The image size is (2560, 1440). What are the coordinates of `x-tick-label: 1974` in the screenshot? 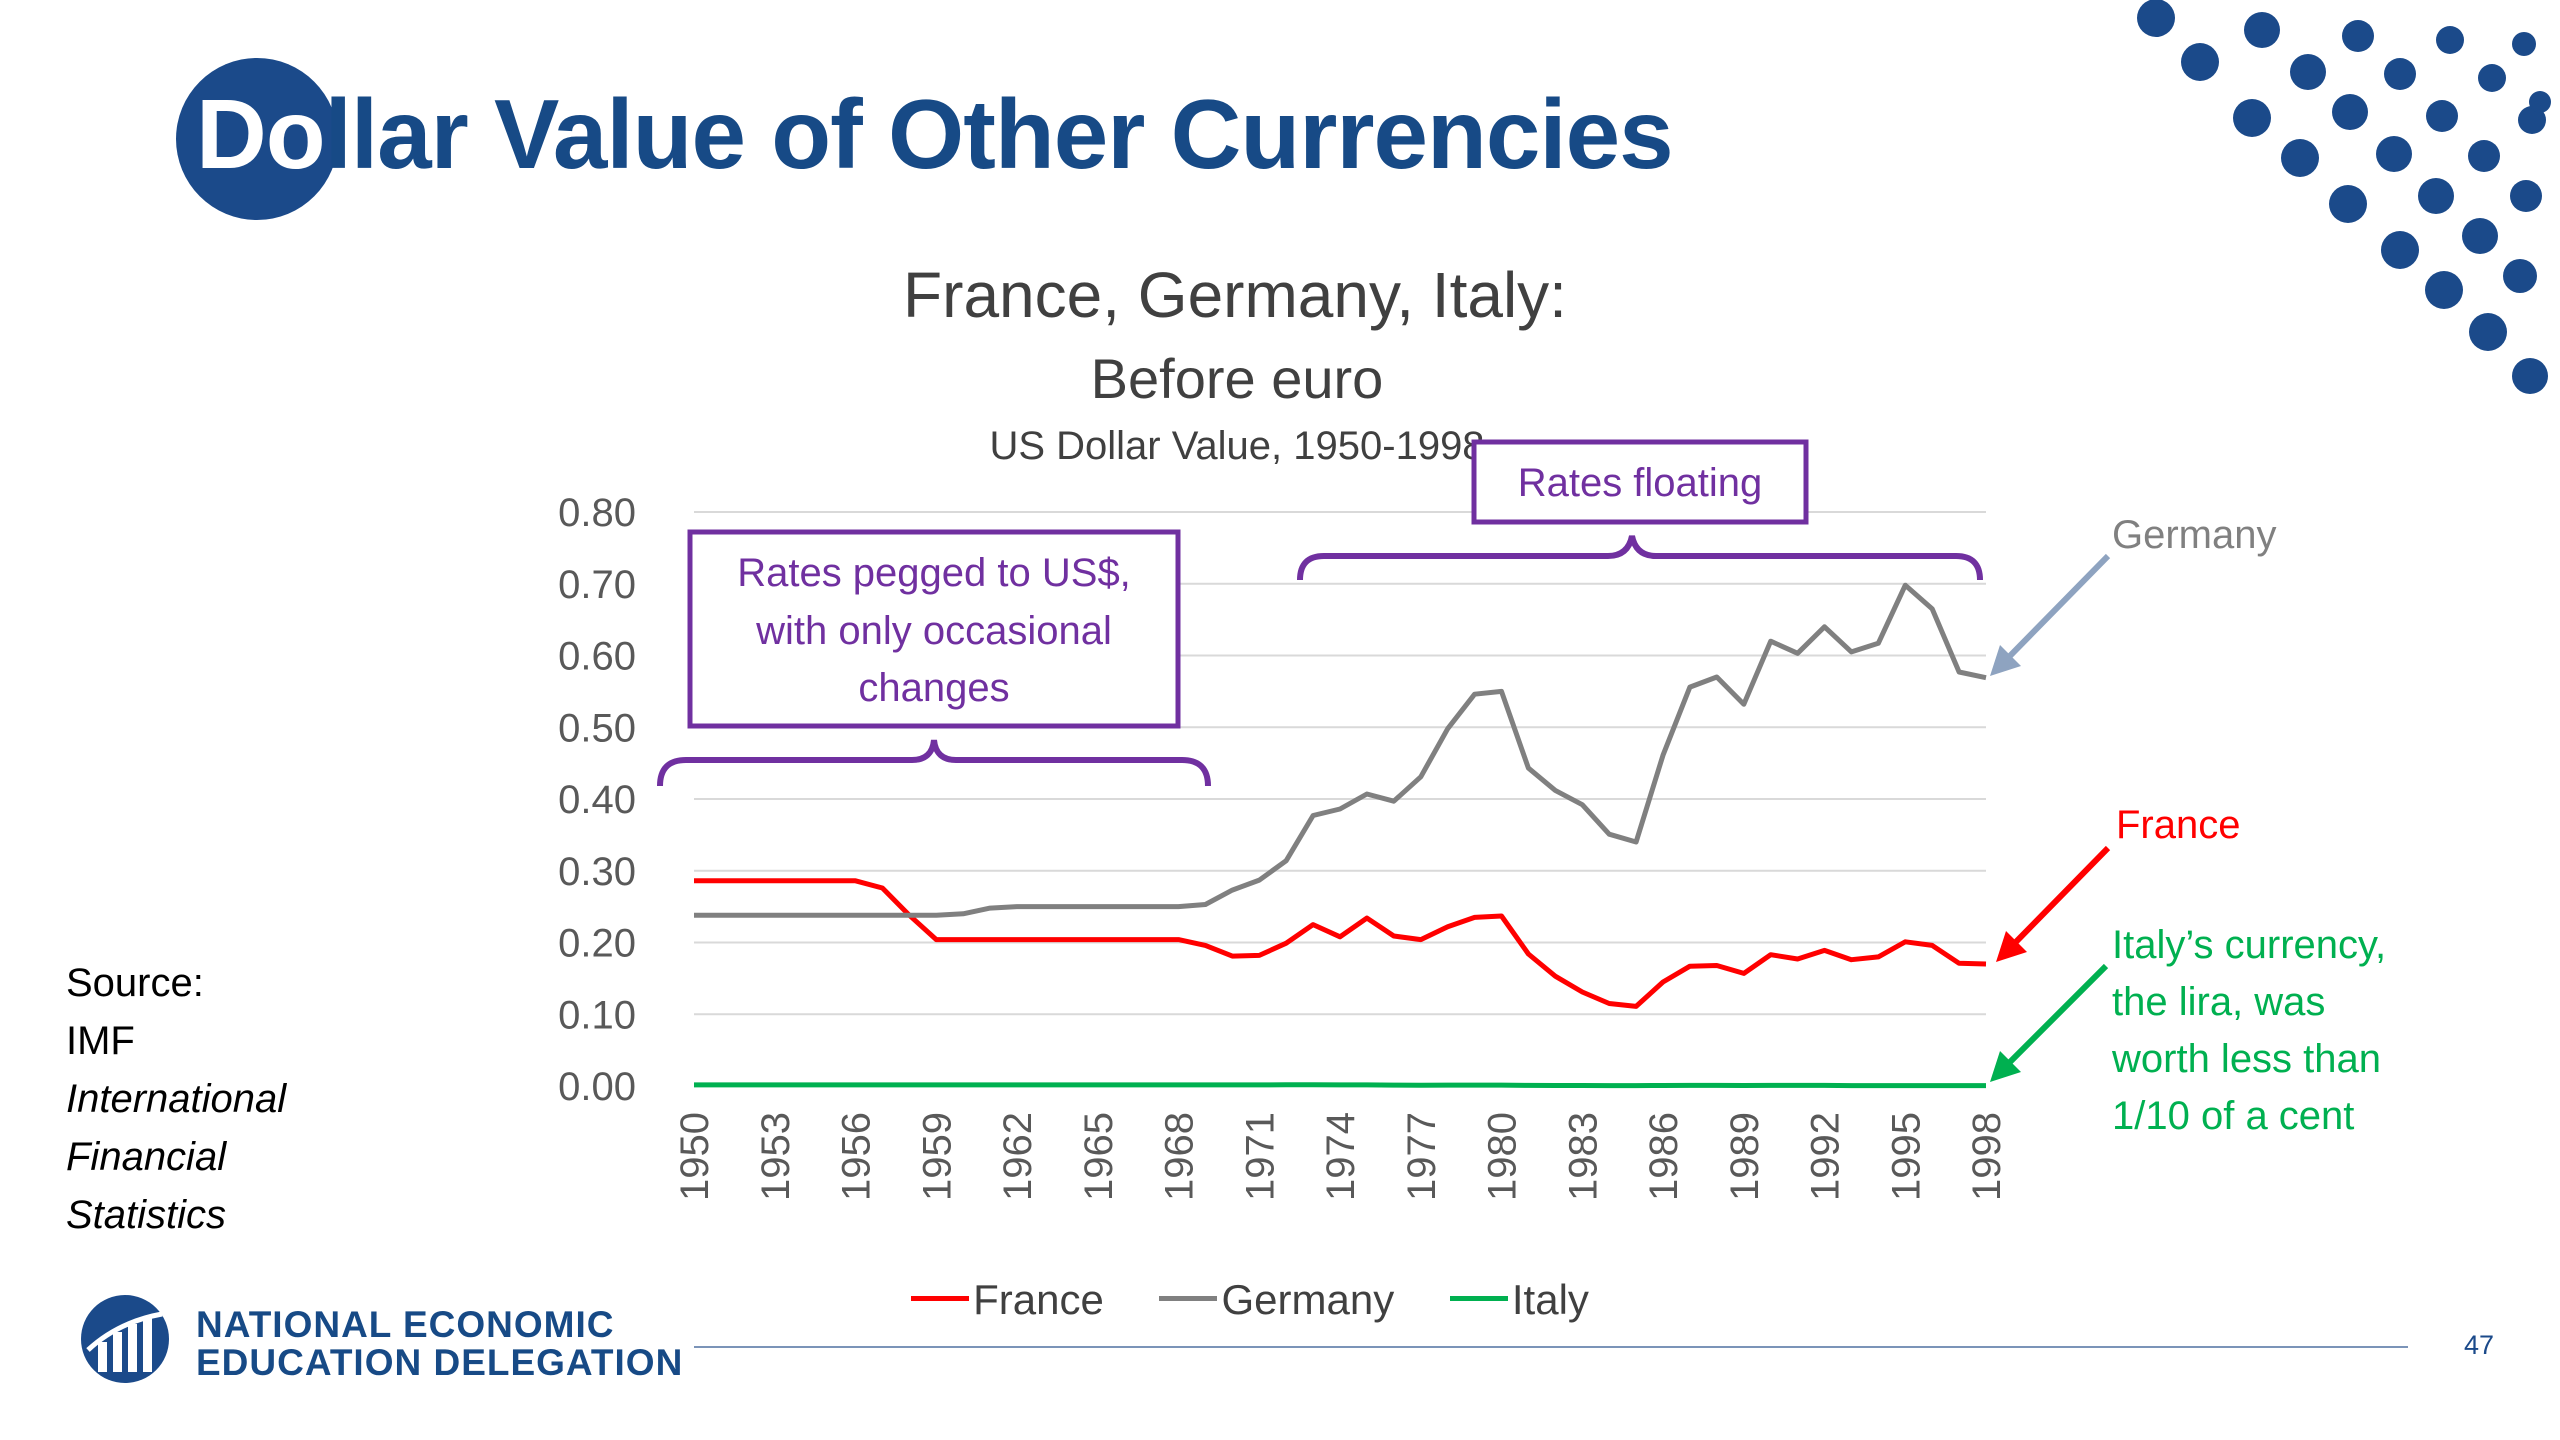 It's located at (1341, 1156).